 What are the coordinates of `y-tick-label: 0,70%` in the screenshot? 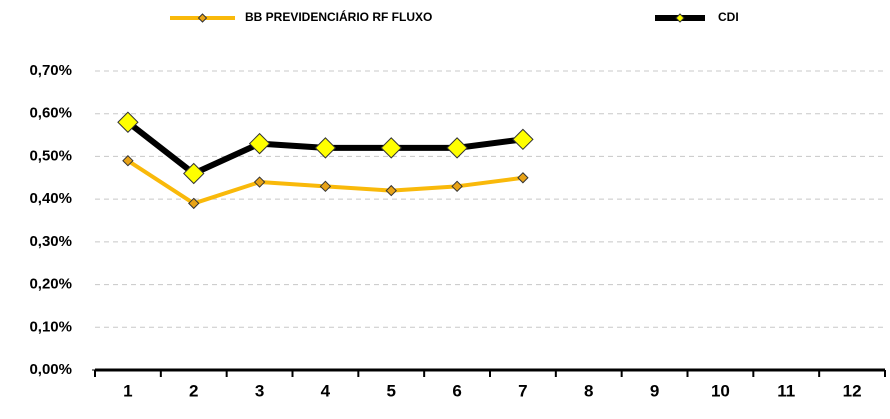 It's located at (50, 70).